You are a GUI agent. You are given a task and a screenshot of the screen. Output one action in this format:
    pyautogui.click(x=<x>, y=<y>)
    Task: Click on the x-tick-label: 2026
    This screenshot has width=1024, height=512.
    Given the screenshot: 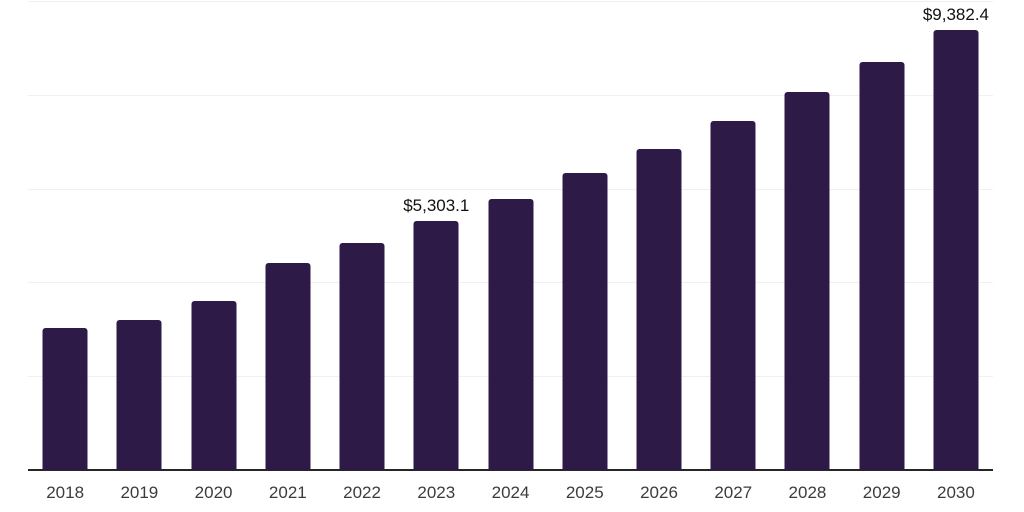 What is the action you would take?
    pyautogui.click(x=659, y=492)
    